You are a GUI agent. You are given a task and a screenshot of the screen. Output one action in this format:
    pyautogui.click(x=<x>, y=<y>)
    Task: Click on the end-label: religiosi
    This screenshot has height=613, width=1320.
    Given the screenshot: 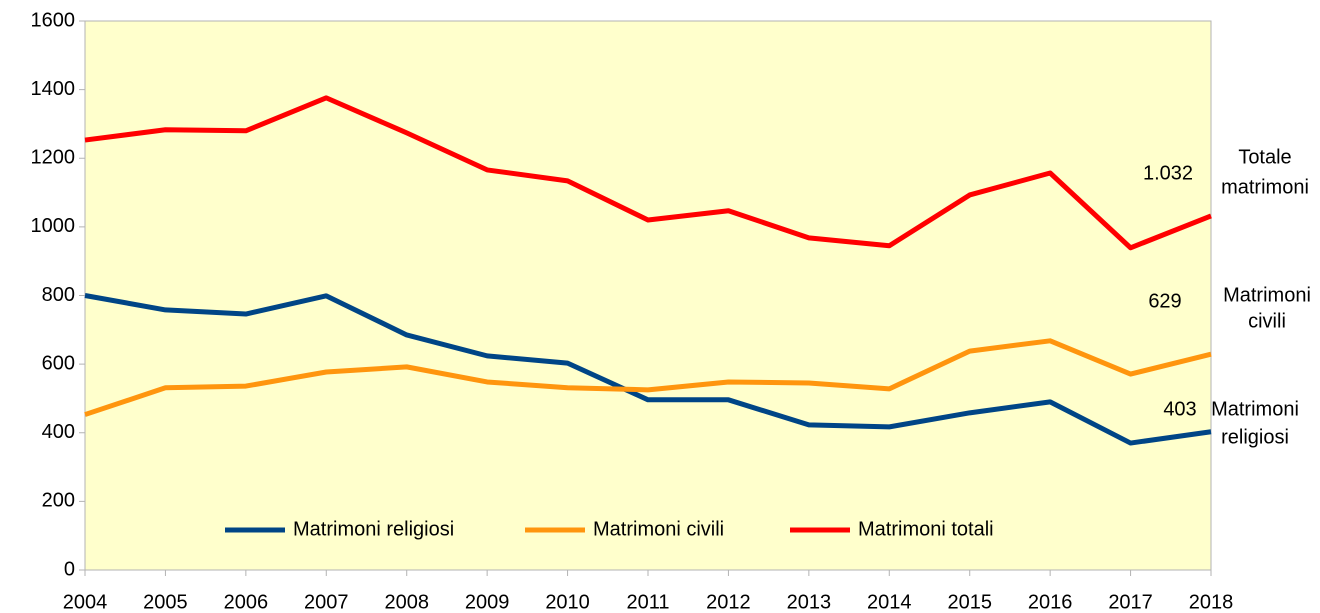 What is the action you would take?
    pyautogui.click(x=1255, y=437)
    